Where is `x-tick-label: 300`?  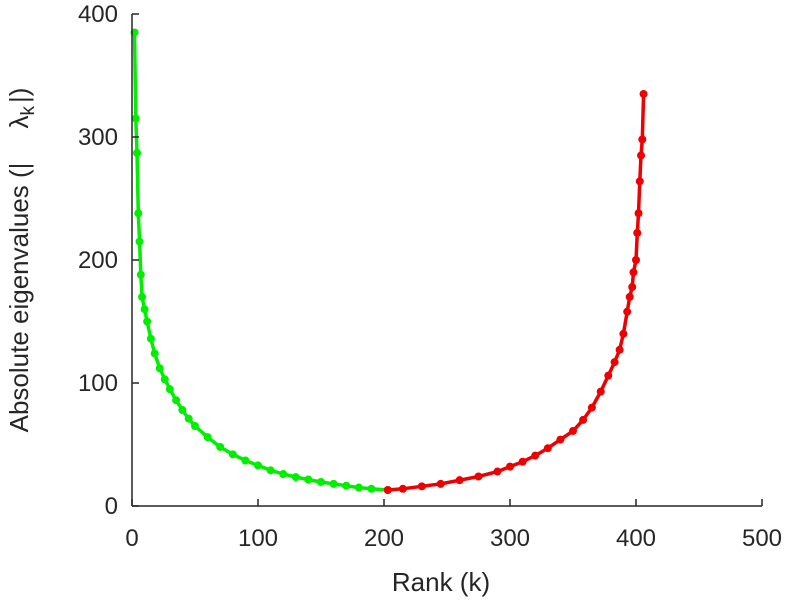
x-tick-label: 300 is located at coordinates (510, 538).